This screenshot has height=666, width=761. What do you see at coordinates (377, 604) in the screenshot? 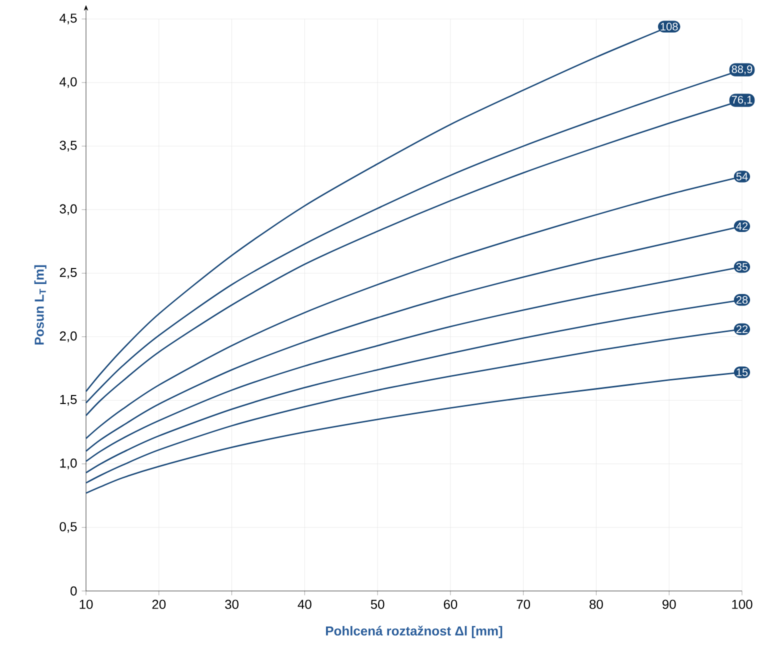
I see `x-tick-label: 50` at bounding box center [377, 604].